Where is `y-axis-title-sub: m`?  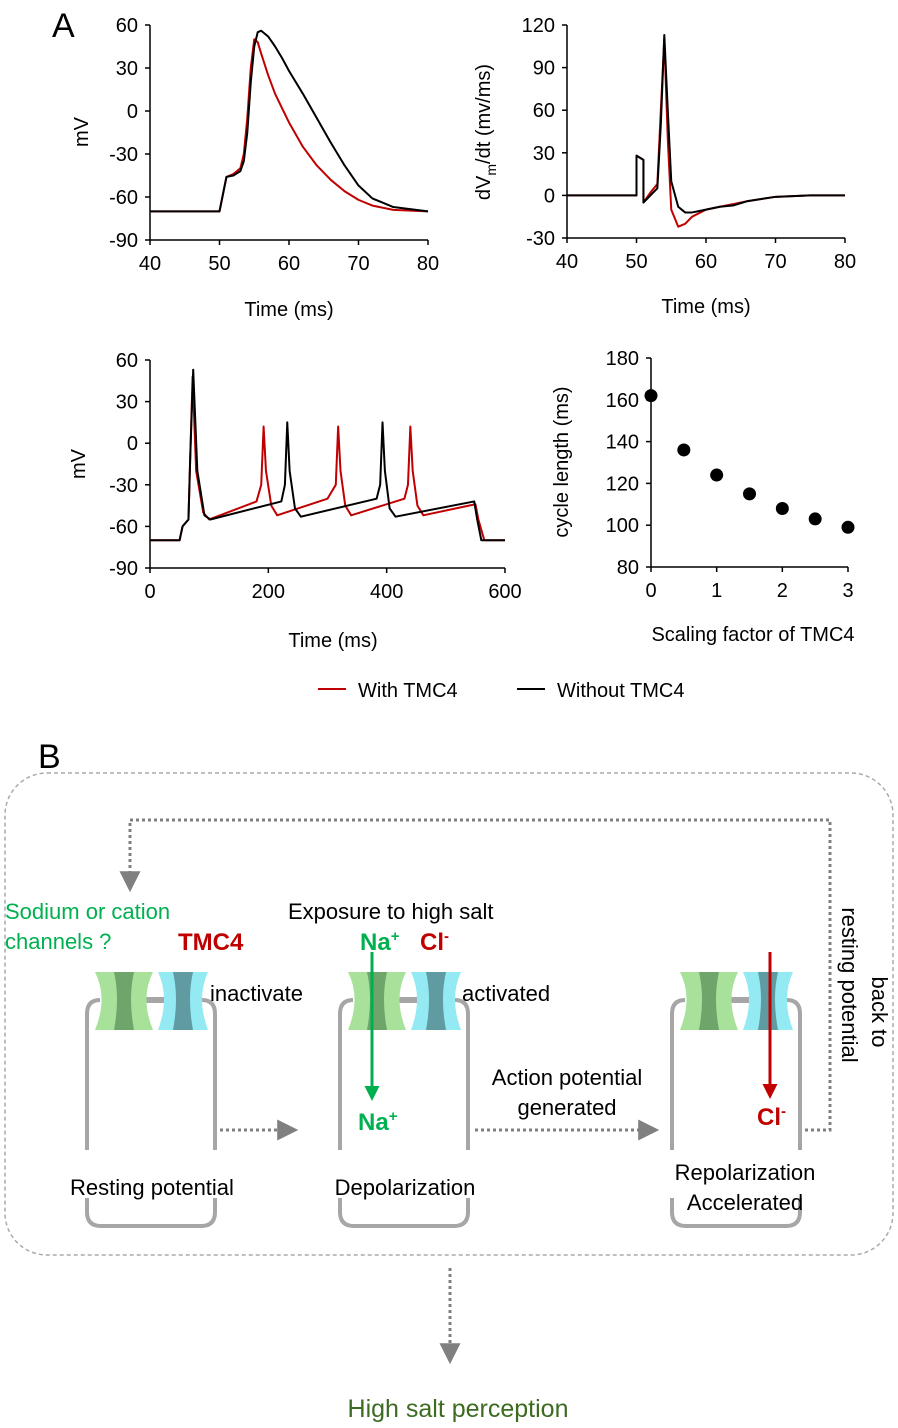 y-axis-title-sub: m is located at coordinates (491, 170).